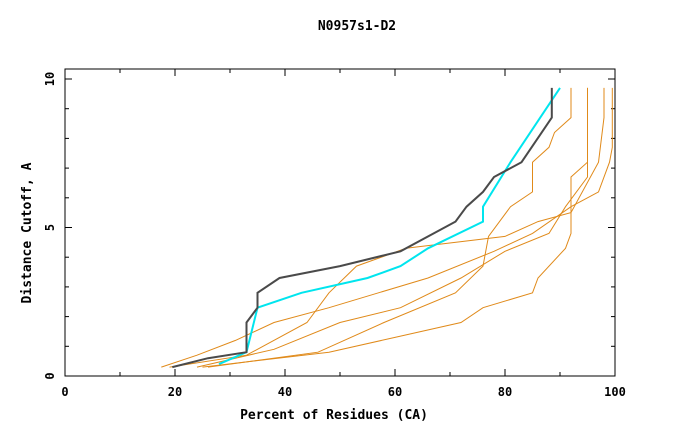  Describe the element at coordinates (50, 79) in the screenshot. I see `y-tick-label-10: 10` at that location.